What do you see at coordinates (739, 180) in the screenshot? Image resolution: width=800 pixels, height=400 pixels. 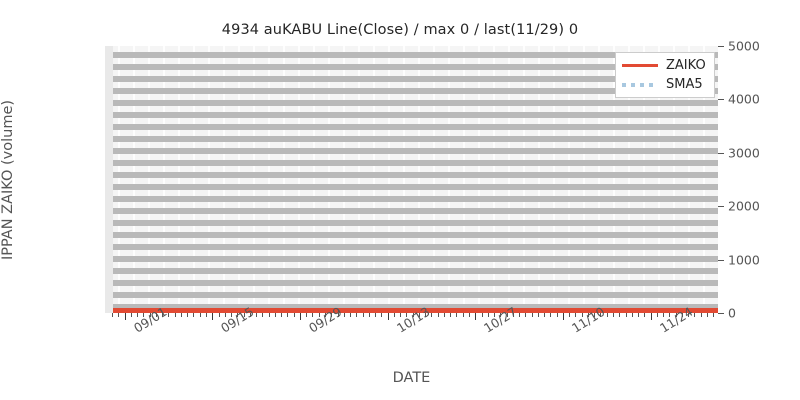 I see `y-axis-ticks: 0 1000 2000 3000 4000 5000` at bounding box center [739, 180].